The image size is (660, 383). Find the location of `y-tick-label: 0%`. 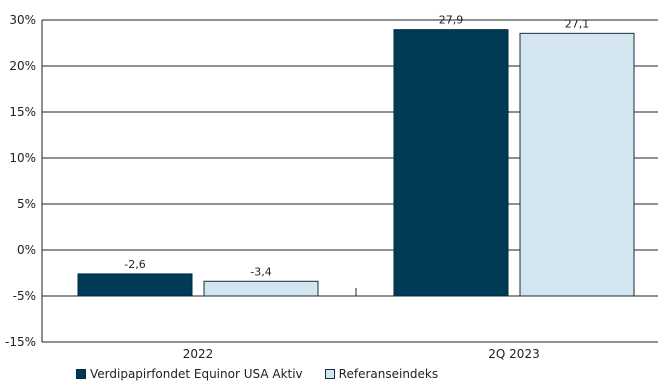

y-tick-label: 0% is located at coordinates (26, 250).